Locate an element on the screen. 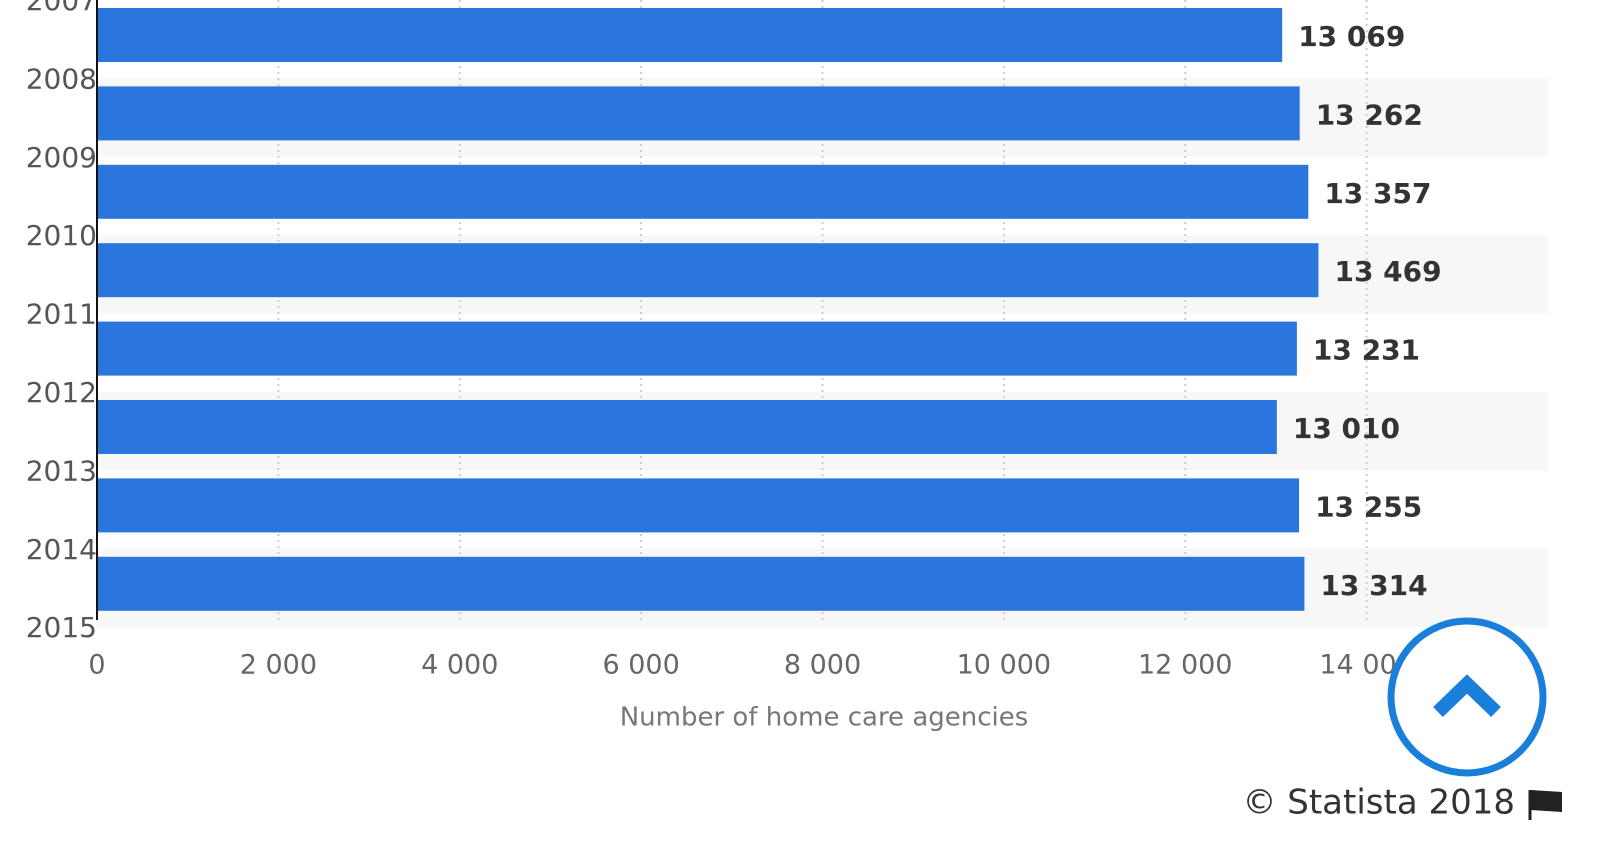 The width and height of the screenshot is (1600, 855). x-tick-label: 6 000 is located at coordinates (640, 665).